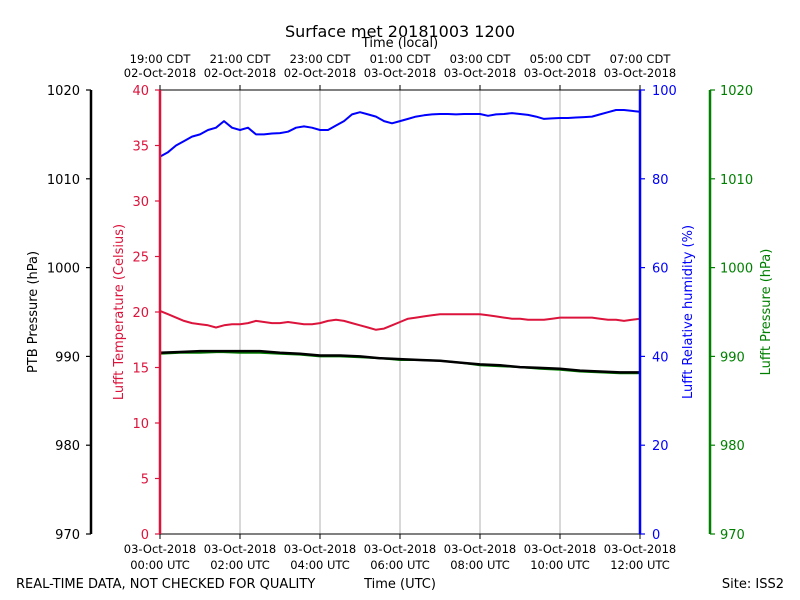 The image size is (800, 600). What do you see at coordinates (140, 258) in the screenshot?
I see `temperature-axis-tick-label: 25` at bounding box center [140, 258].